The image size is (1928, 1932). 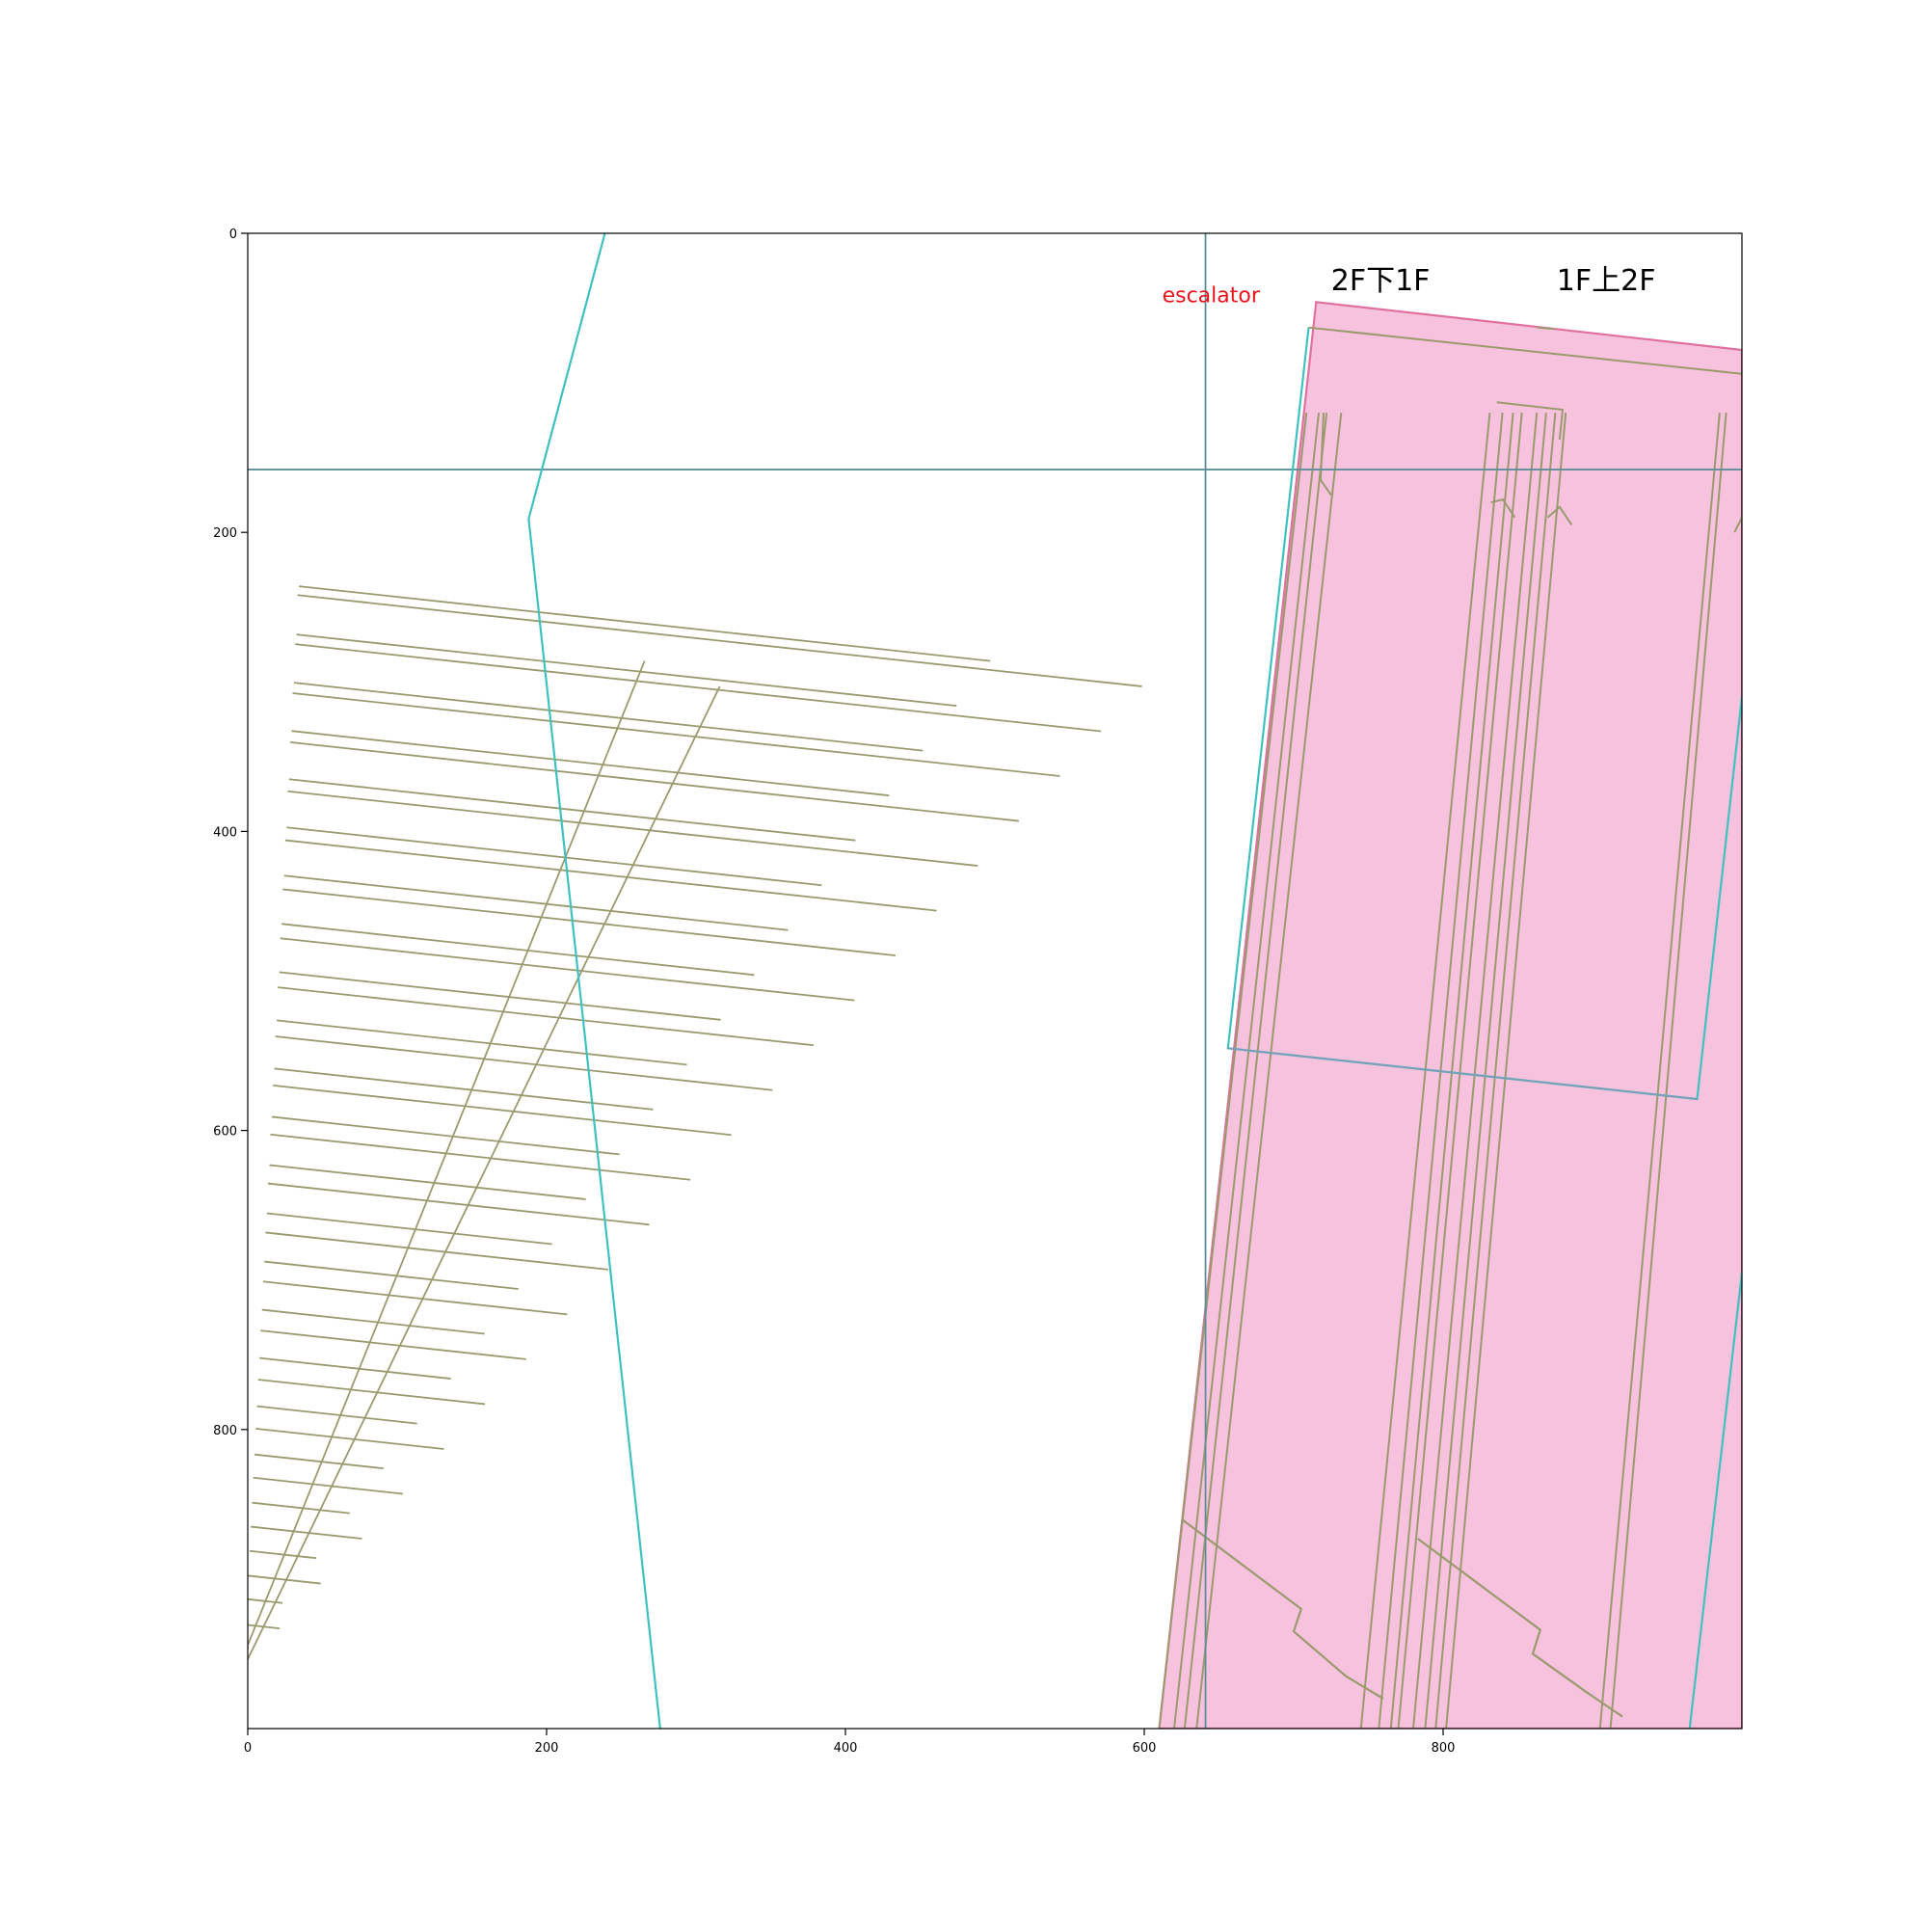 I want to click on y-tick-label-800: 800, so click(x=225, y=1431).